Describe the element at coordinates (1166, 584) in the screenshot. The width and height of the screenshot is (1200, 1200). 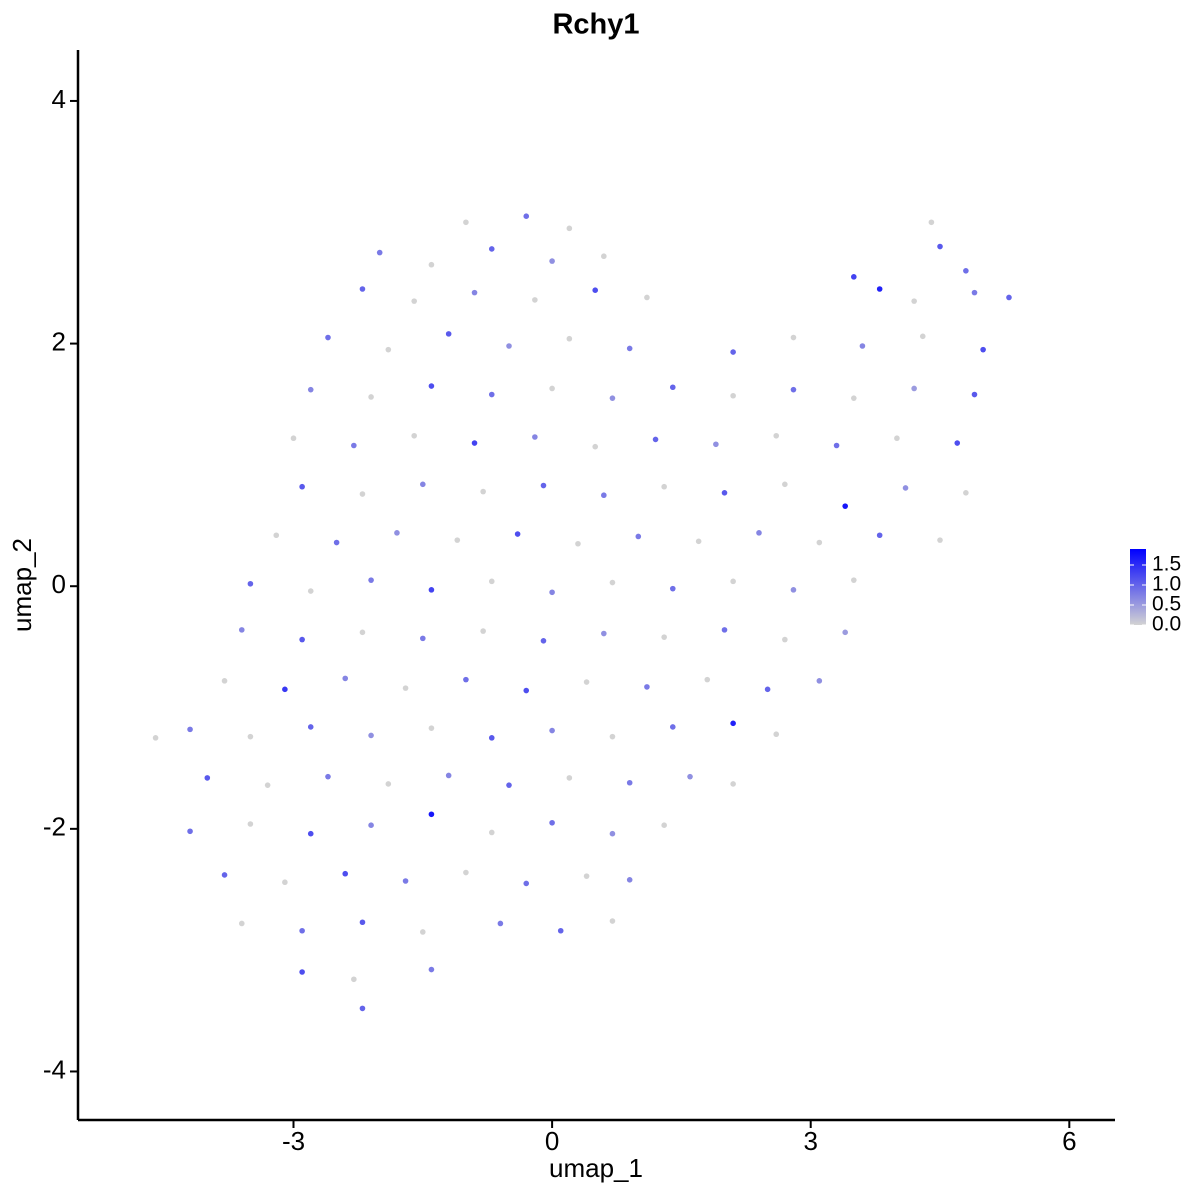
I see `colorbar-tick-label: 1.0` at that location.